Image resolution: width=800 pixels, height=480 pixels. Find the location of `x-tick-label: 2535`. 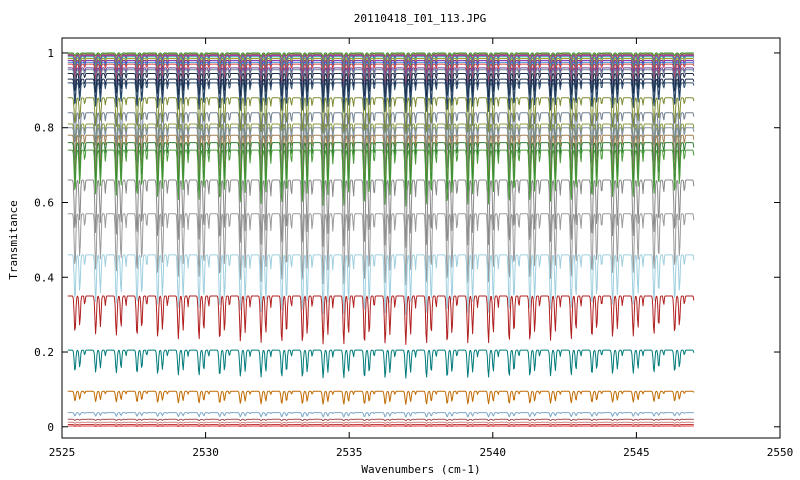

x-tick-label: 2535 is located at coordinates (349, 452).